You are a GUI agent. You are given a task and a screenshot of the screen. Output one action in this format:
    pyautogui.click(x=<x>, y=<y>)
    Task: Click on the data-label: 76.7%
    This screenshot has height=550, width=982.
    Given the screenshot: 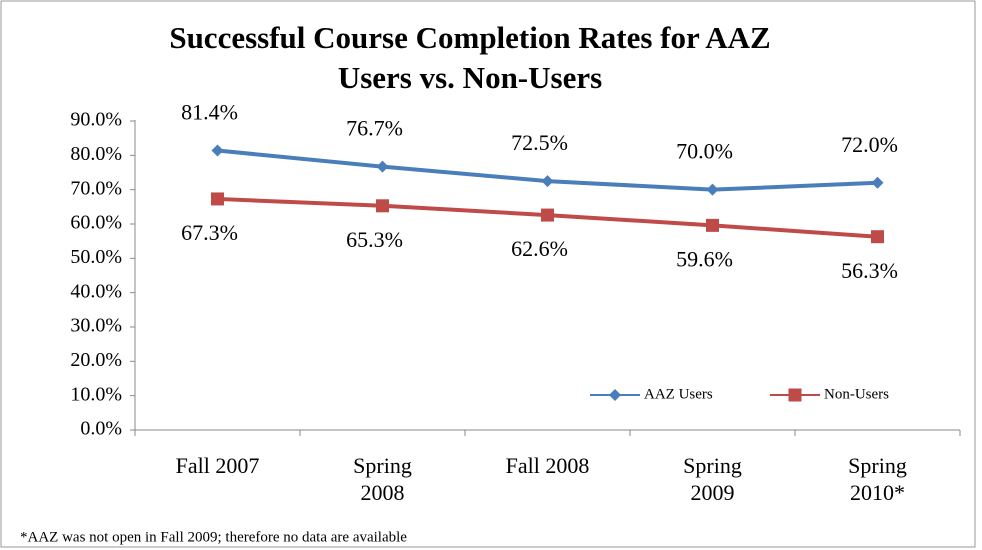 What is the action you would take?
    pyautogui.click(x=374, y=128)
    